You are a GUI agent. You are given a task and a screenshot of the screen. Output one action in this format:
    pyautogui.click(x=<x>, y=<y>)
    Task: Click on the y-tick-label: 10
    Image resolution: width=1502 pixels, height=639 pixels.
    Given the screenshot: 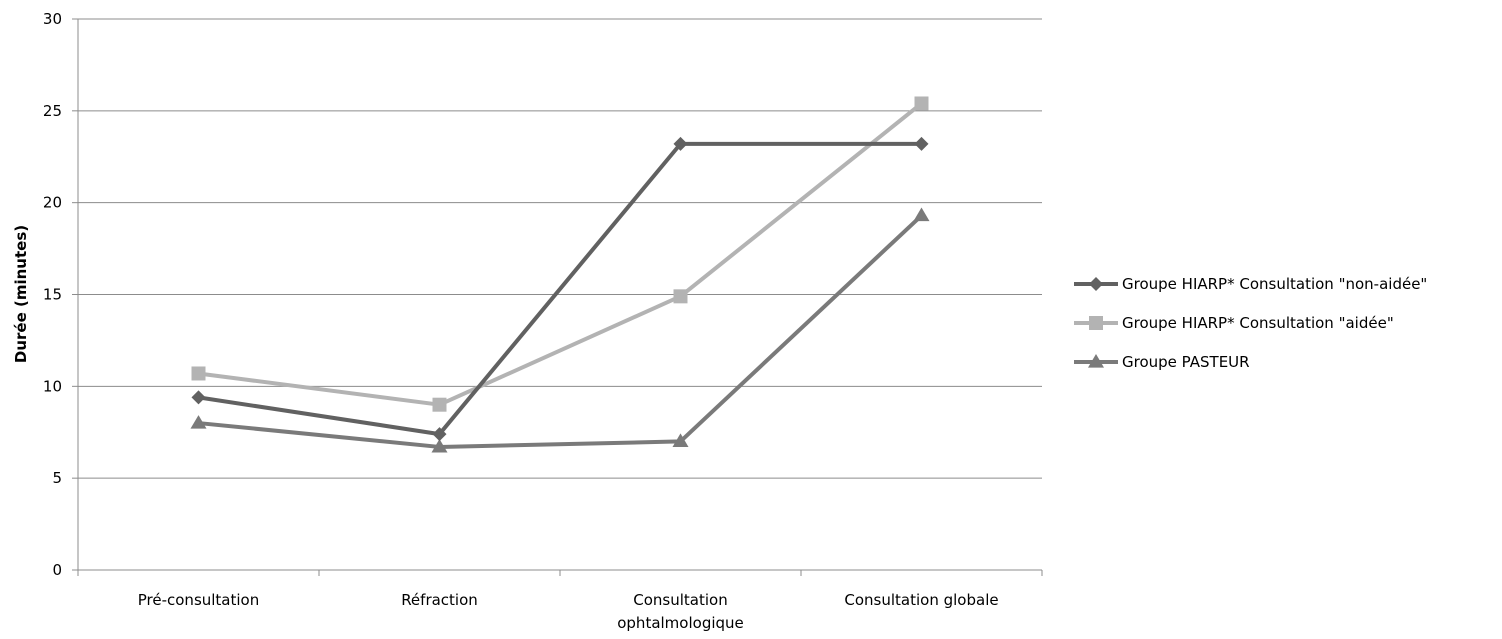 What is the action you would take?
    pyautogui.click(x=52, y=386)
    